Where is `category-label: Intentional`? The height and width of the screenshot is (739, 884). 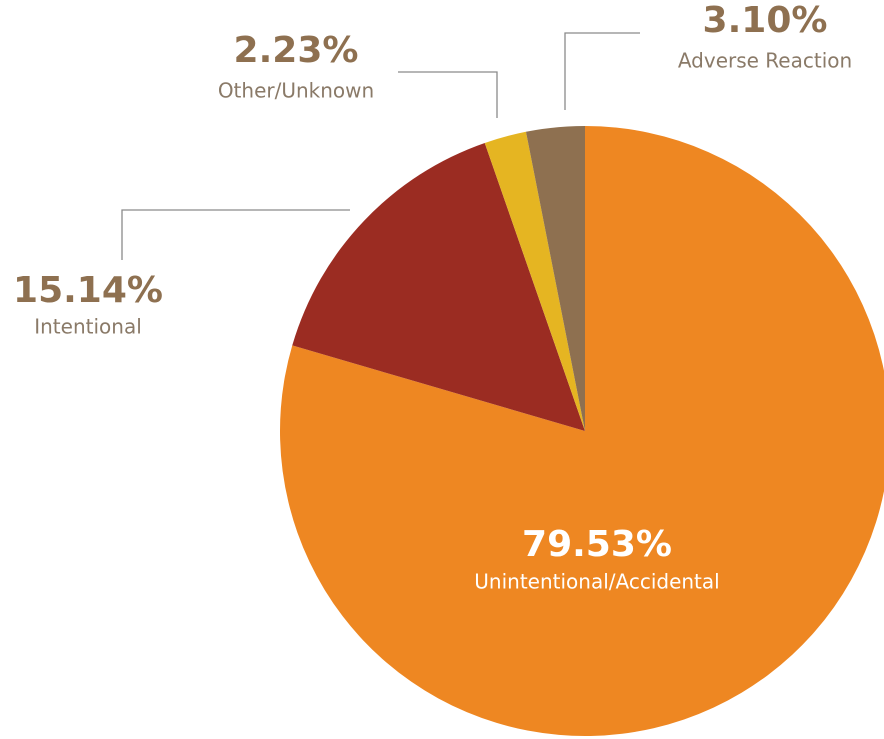 category-label: Intentional is located at coordinates (88, 327).